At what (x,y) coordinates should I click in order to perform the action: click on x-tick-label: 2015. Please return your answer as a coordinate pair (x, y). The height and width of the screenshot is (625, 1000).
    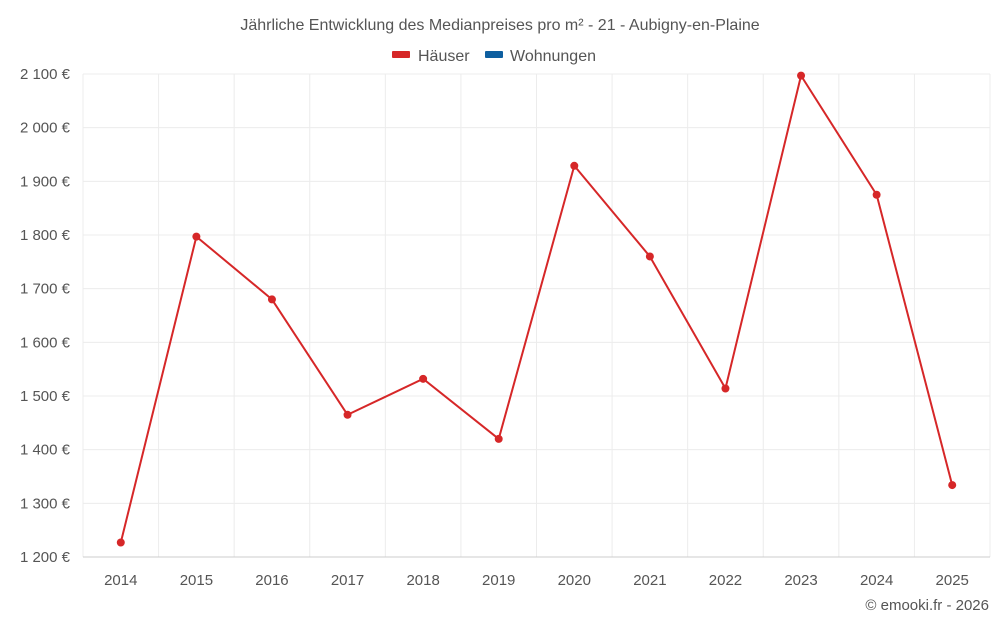
    Looking at the image, I should click on (196, 580).